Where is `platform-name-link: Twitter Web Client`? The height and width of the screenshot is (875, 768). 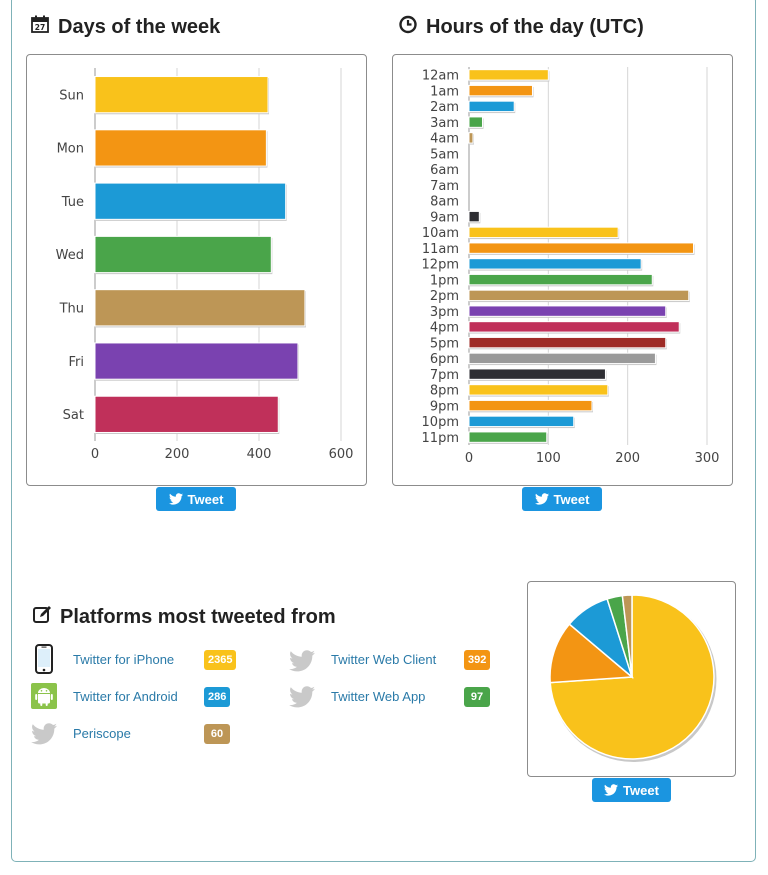 platform-name-link: Twitter Web Client is located at coordinates (384, 659).